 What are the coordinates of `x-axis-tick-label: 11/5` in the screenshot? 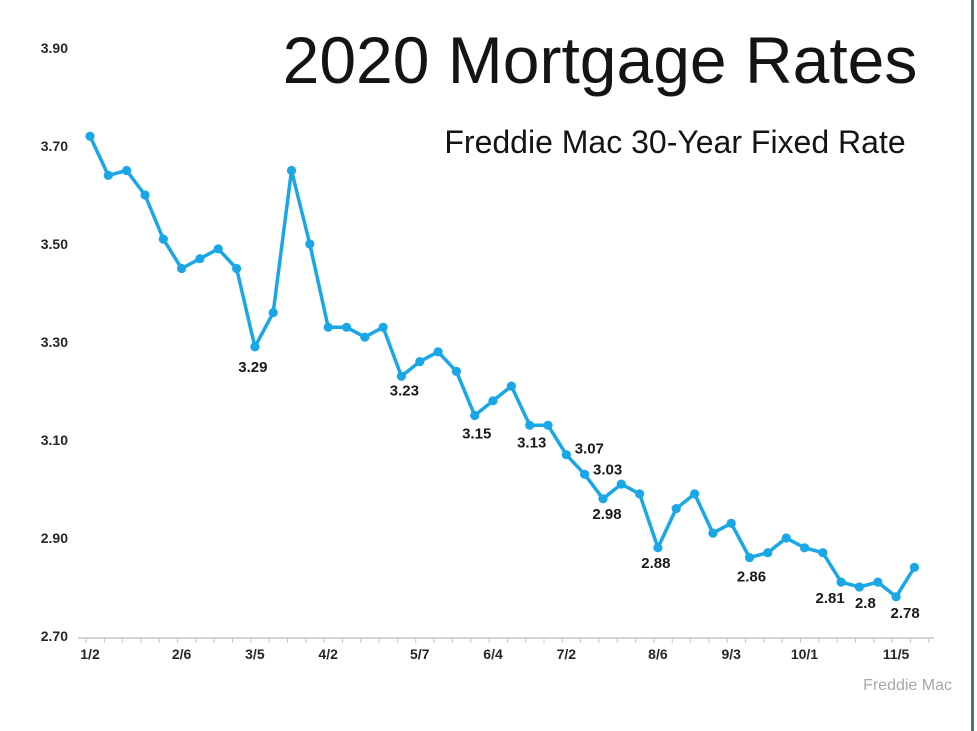 It's located at (896, 654).